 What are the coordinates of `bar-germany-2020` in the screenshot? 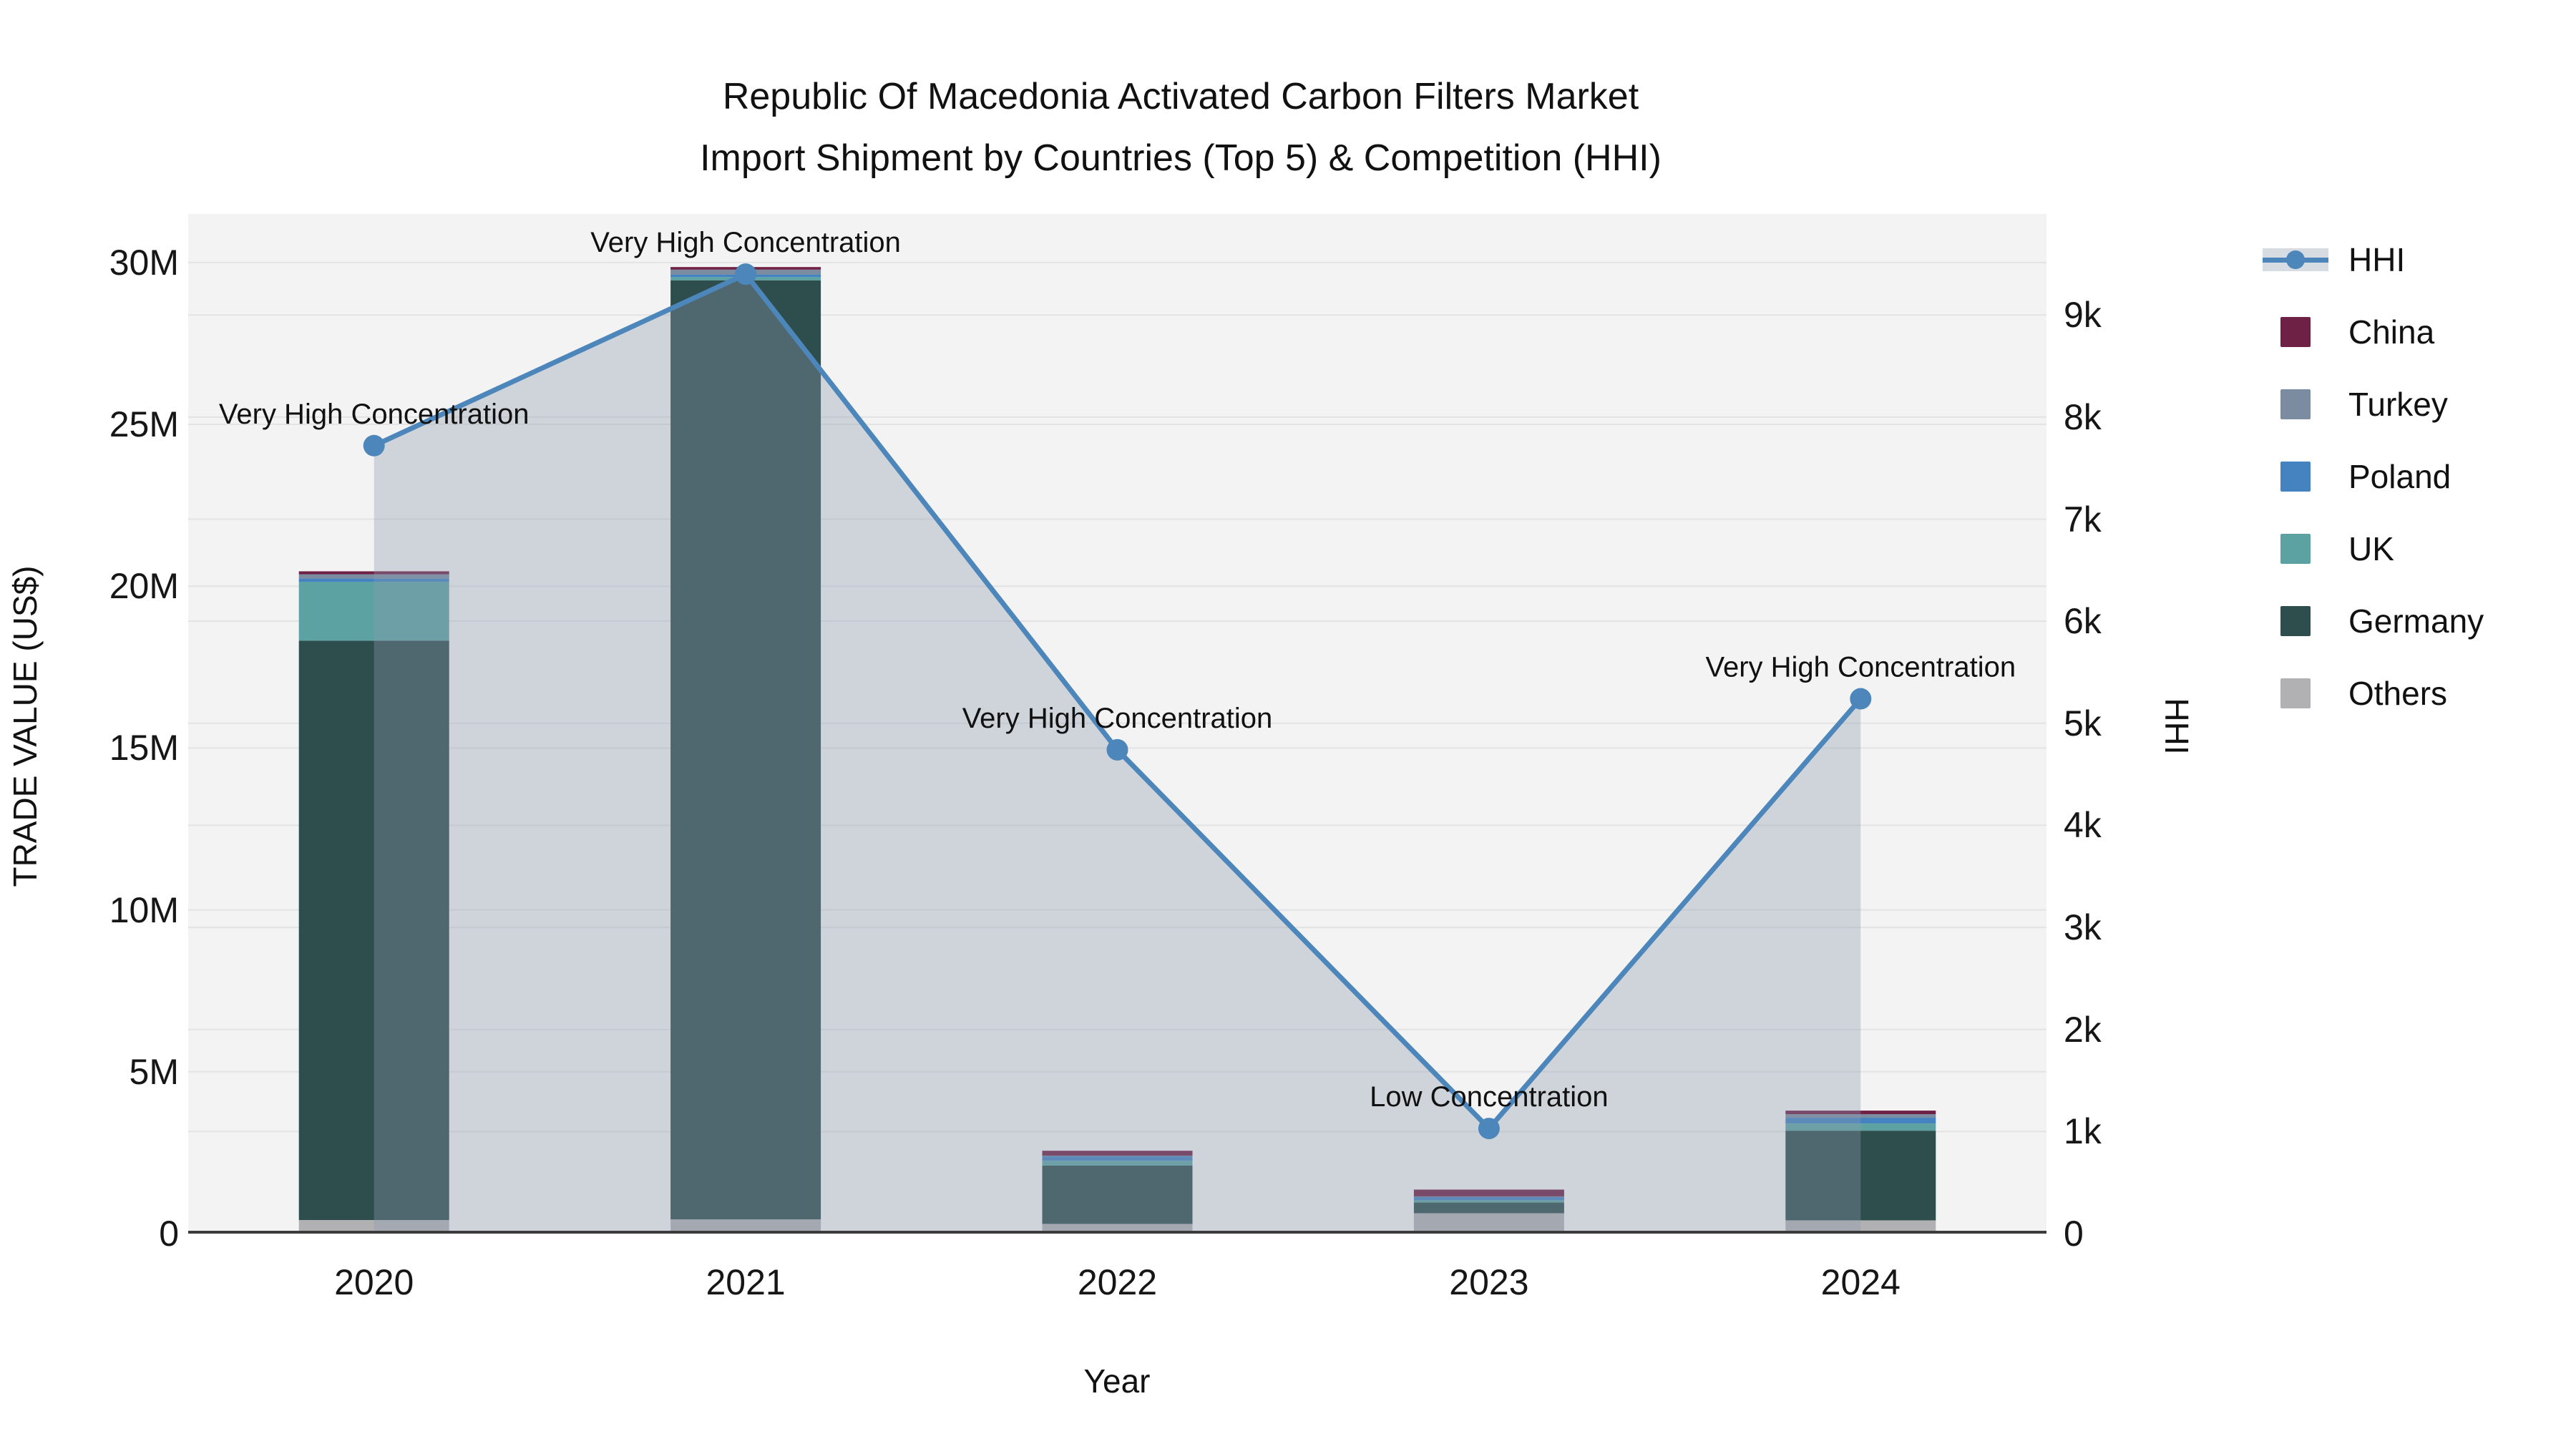 It's located at (373, 930).